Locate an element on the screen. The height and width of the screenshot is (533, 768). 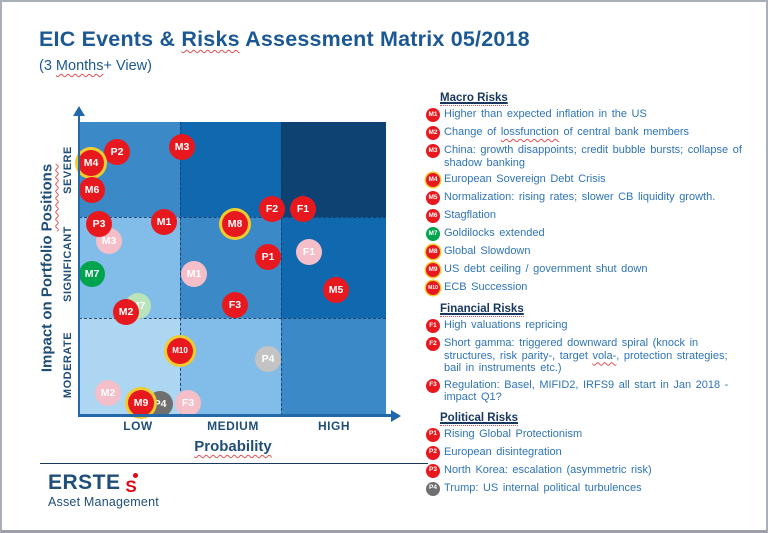
legend-item-text: US debt ceiling / government shut down is located at coordinates (546, 269).